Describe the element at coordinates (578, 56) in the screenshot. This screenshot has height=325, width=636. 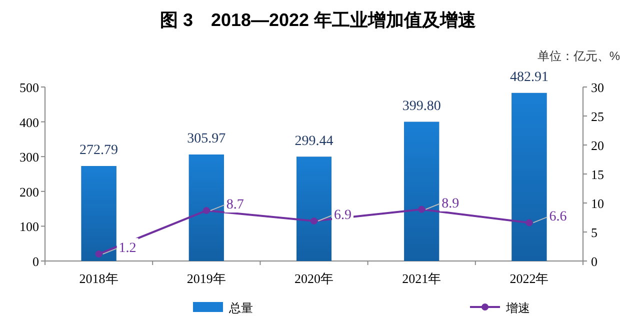
I see `text: 单位：亿元、%` at that location.